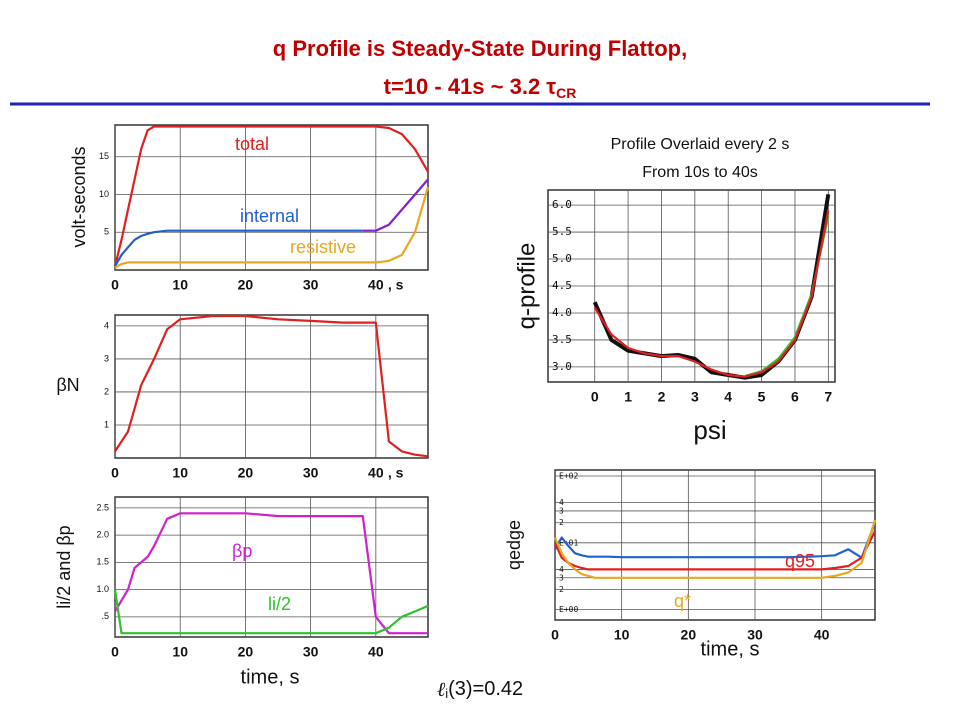 The width and height of the screenshot is (960, 720). What do you see at coordinates (695, 397) in the screenshot?
I see `x-tick-label: 3` at bounding box center [695, 397].